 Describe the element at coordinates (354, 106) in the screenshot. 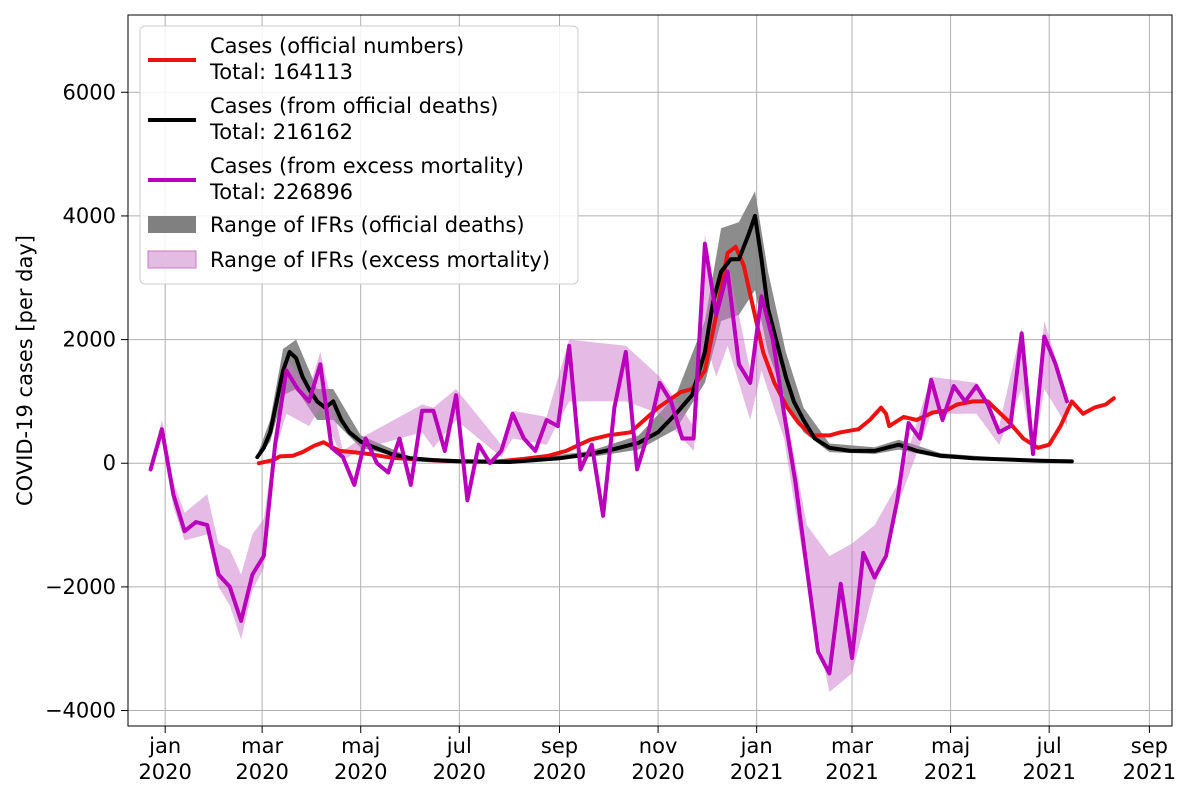

I see `legend-label-cases-from-official-deaths: Cases (from official deaths)` at that location.